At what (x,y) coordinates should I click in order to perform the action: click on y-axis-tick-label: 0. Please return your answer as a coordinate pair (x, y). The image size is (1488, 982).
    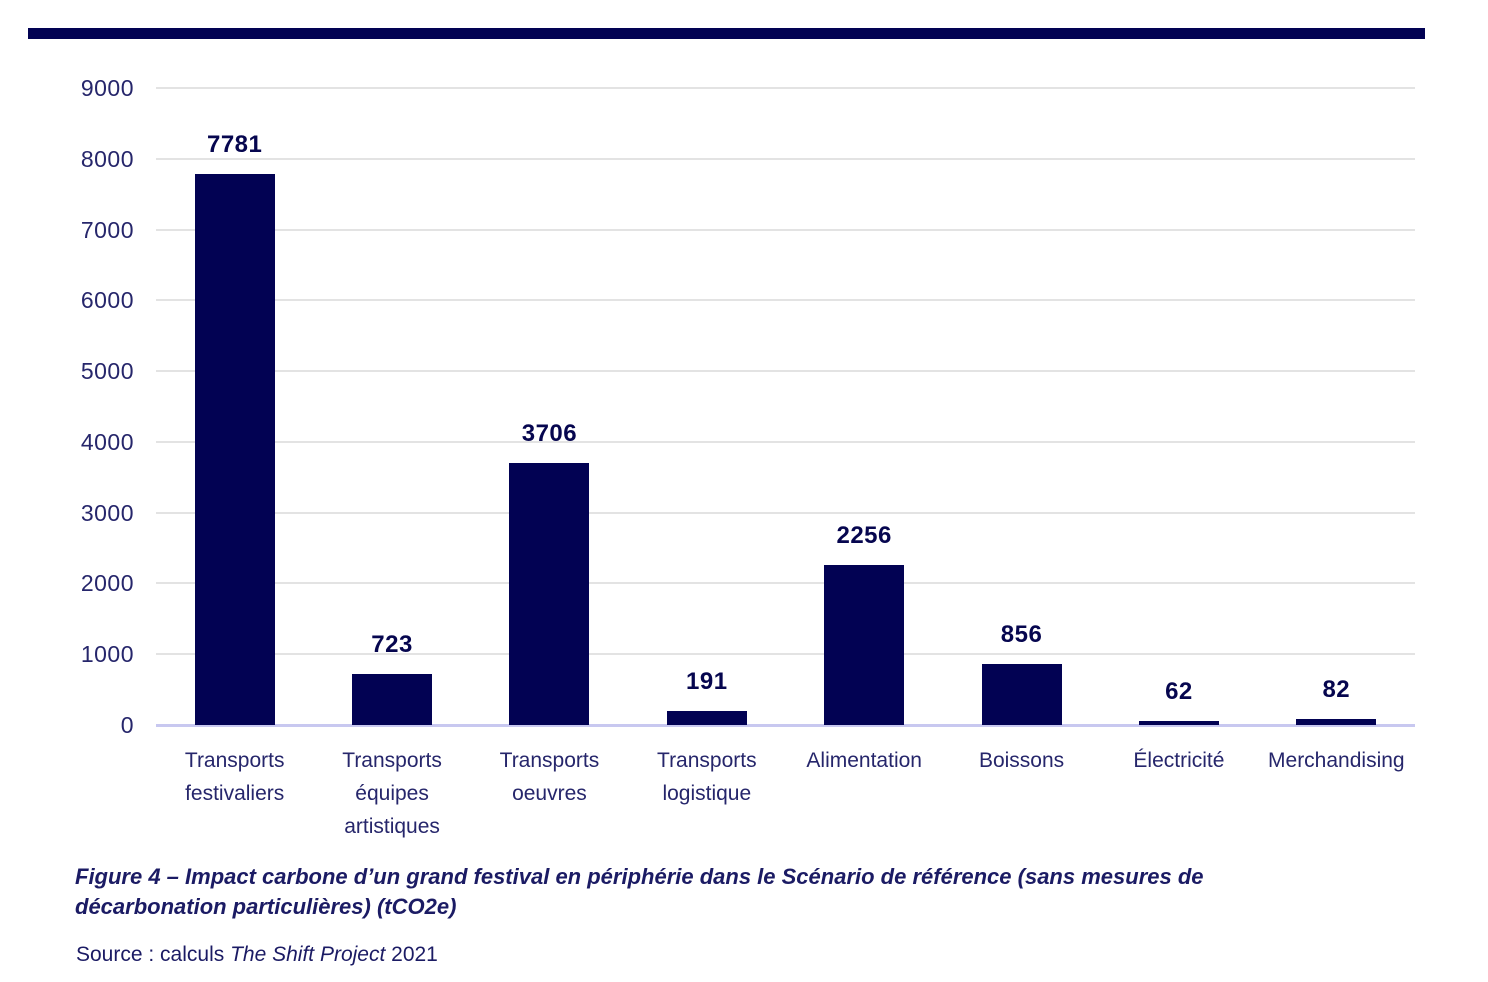
    Looking at the image, I should click on (127, 725).